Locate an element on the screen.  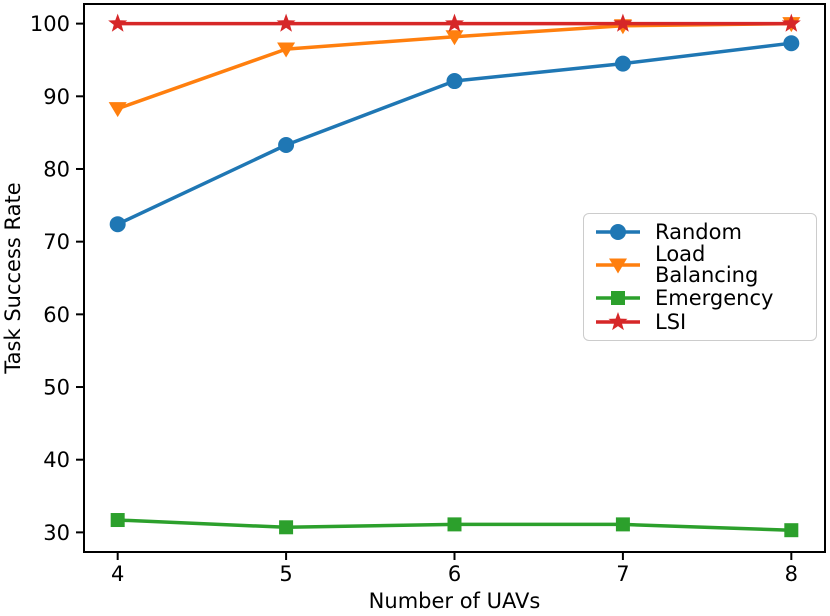
legend: Random Load Balancing Emergency LSI is located at coordinates (700, 277).